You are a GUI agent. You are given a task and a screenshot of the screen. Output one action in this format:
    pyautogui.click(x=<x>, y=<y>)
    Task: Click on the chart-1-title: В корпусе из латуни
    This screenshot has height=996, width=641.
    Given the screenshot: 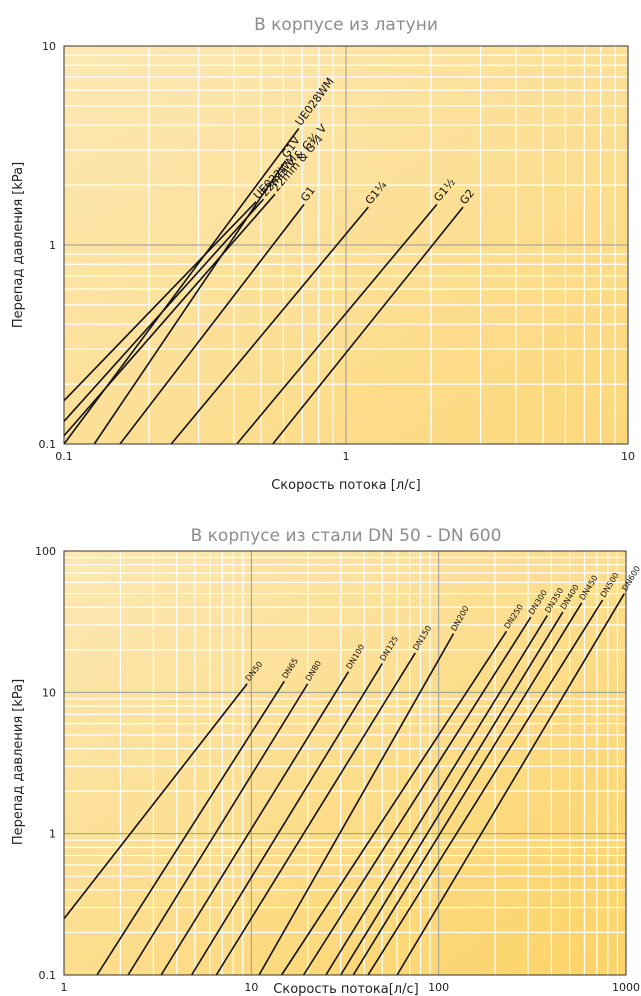 What is the action you would take?
    pyautogui.click(x=346, y=25)
    